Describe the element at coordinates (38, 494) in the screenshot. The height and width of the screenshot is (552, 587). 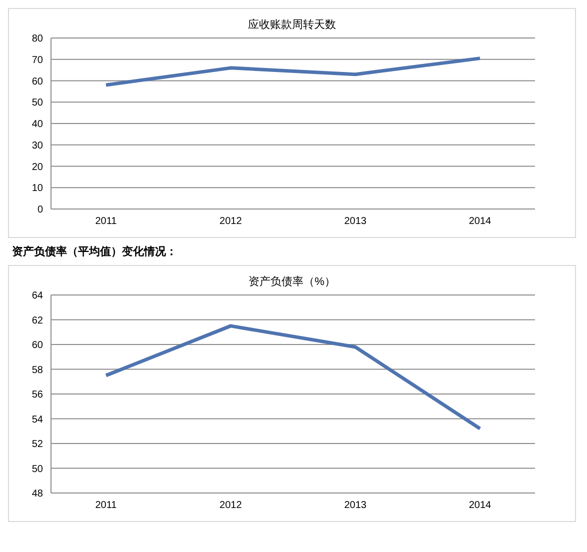
I see `y-tick-label: 48` at that location.